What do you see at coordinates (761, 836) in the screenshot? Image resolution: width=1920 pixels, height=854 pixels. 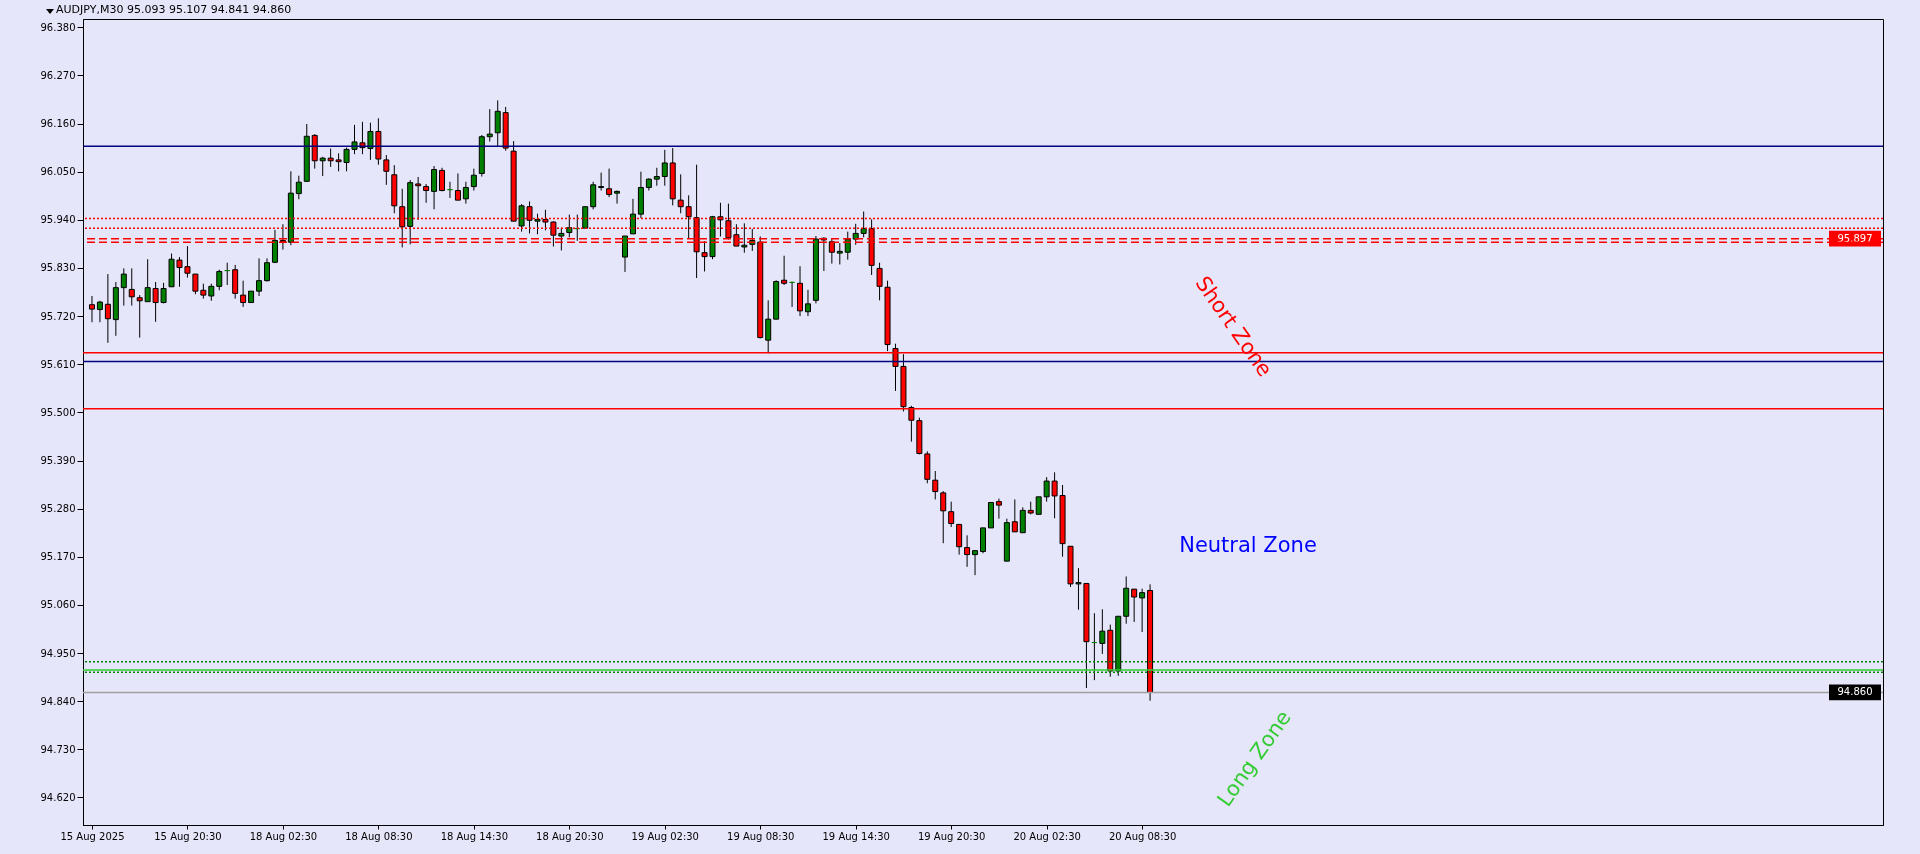 I see `x-tick-label: 19 Aug 08:30` at bounding box center [761, 836].